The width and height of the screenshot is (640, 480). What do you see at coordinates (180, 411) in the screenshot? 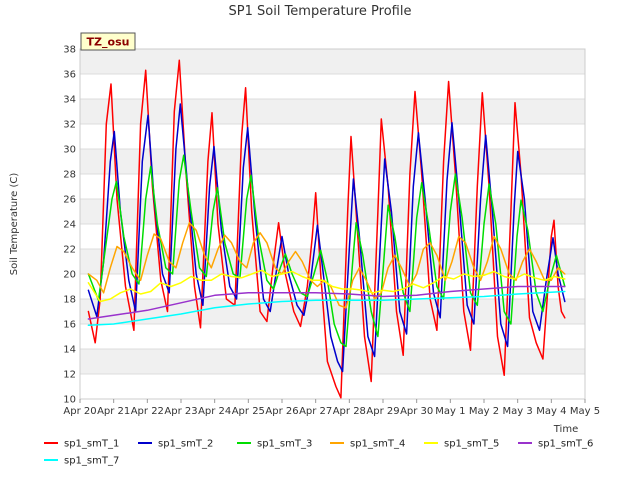
I see `x-tick-label: Apr 23` at bounding box center [180, 411].